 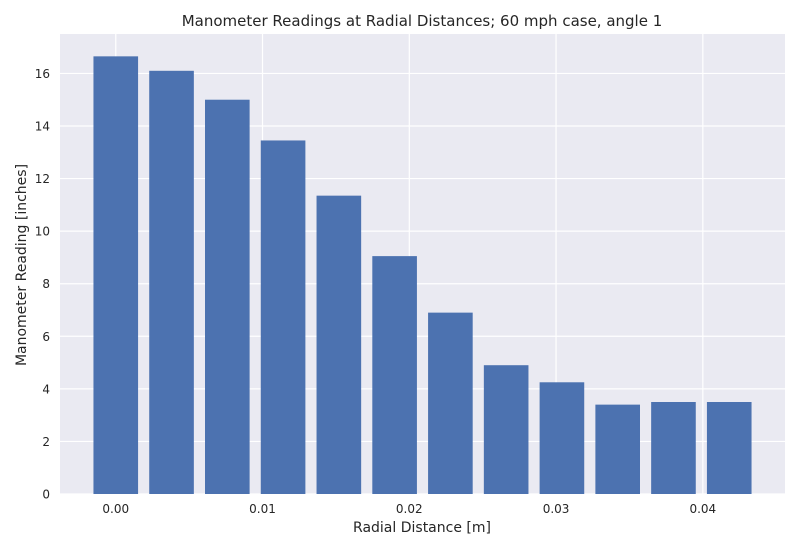 What do you see at coordinates (115, 509) in the screenshot?
I see `x-tick-label: 0.00` at bounding box center [115, 509].